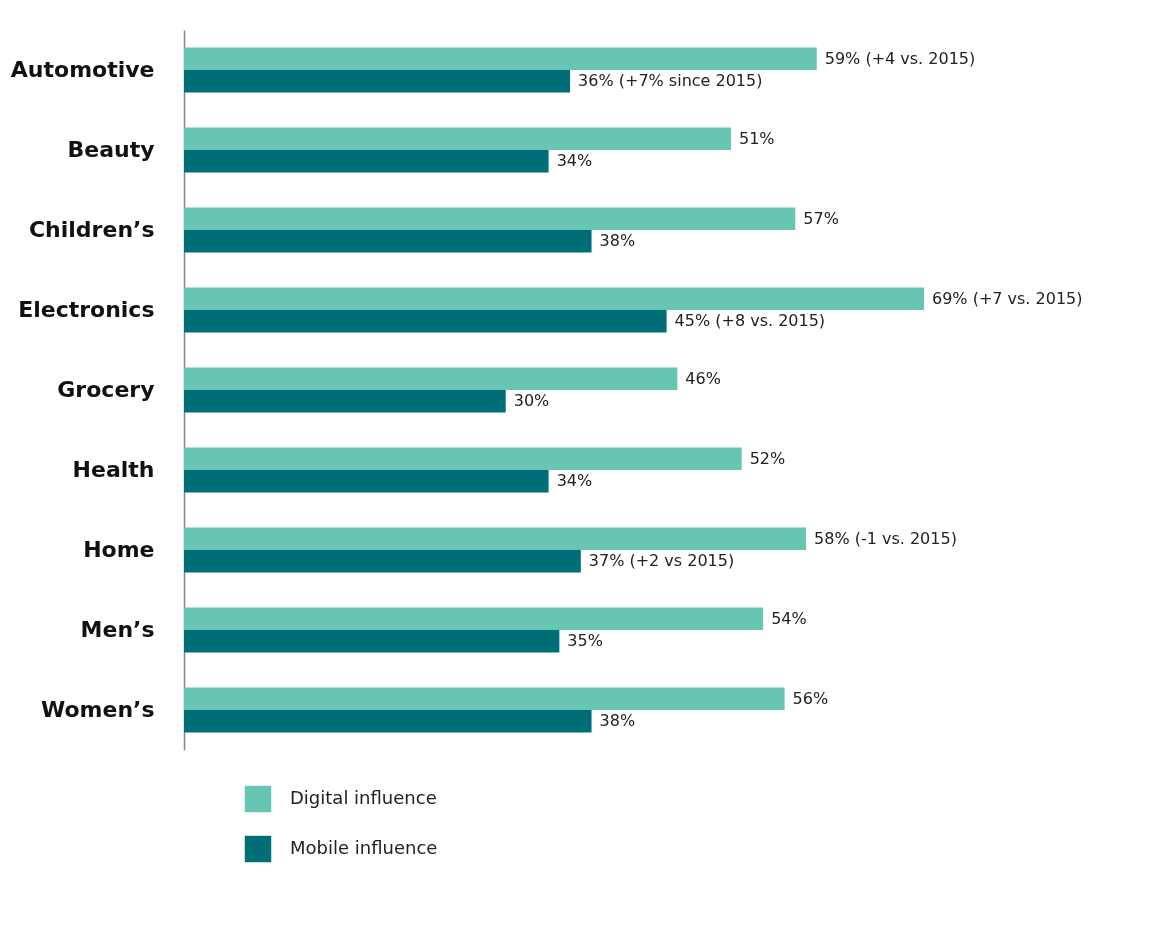  What do you see at coordinates (531, 401) in the screenshot?
I see `data-label: 30%` at bounding box center [531, 401].